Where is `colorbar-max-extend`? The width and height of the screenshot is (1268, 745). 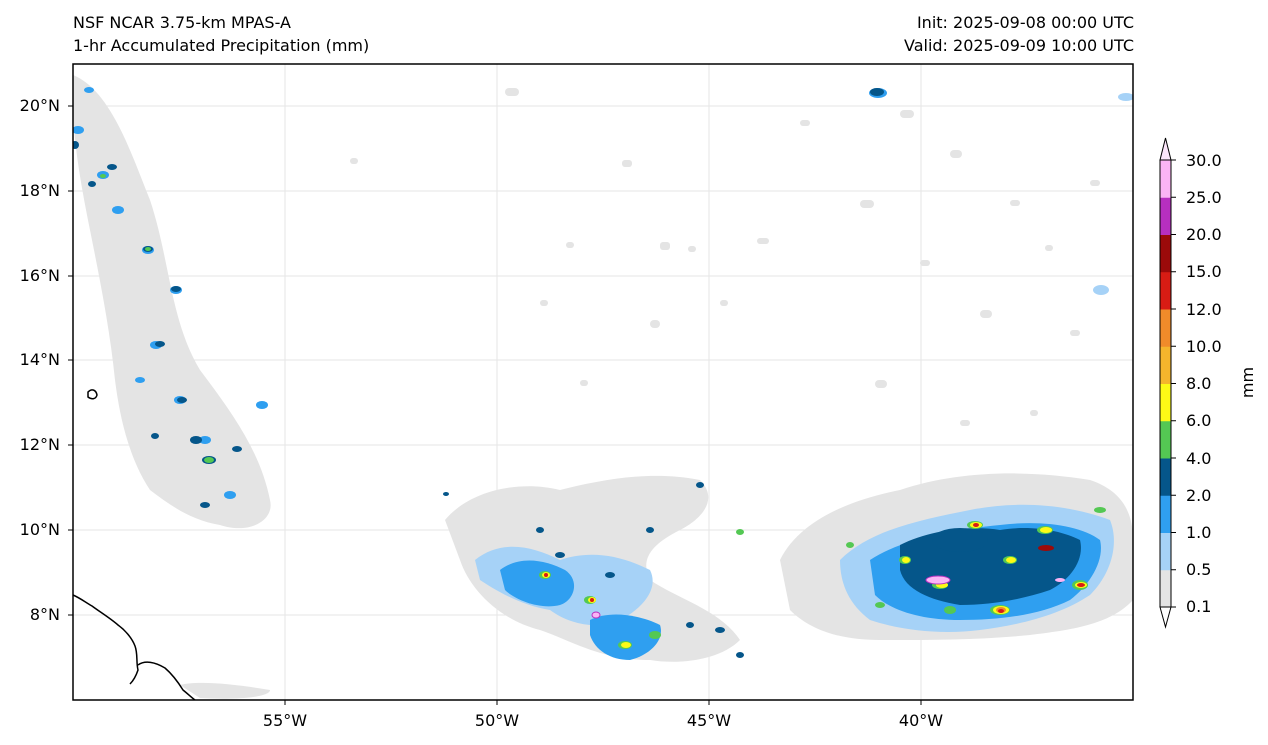
colorbar-max-extend is located at coordinates (1165, 149).